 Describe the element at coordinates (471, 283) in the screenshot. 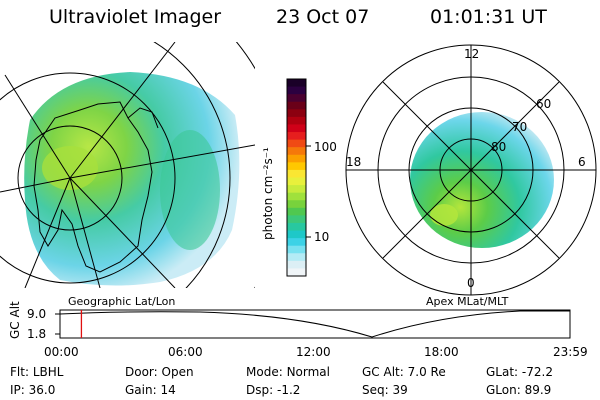

I see `mlt-0-label: 0` at that location.